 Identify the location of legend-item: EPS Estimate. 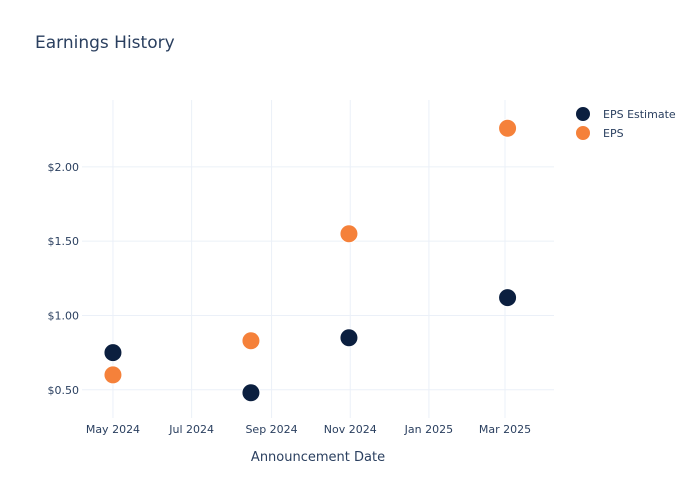
(625, 114).